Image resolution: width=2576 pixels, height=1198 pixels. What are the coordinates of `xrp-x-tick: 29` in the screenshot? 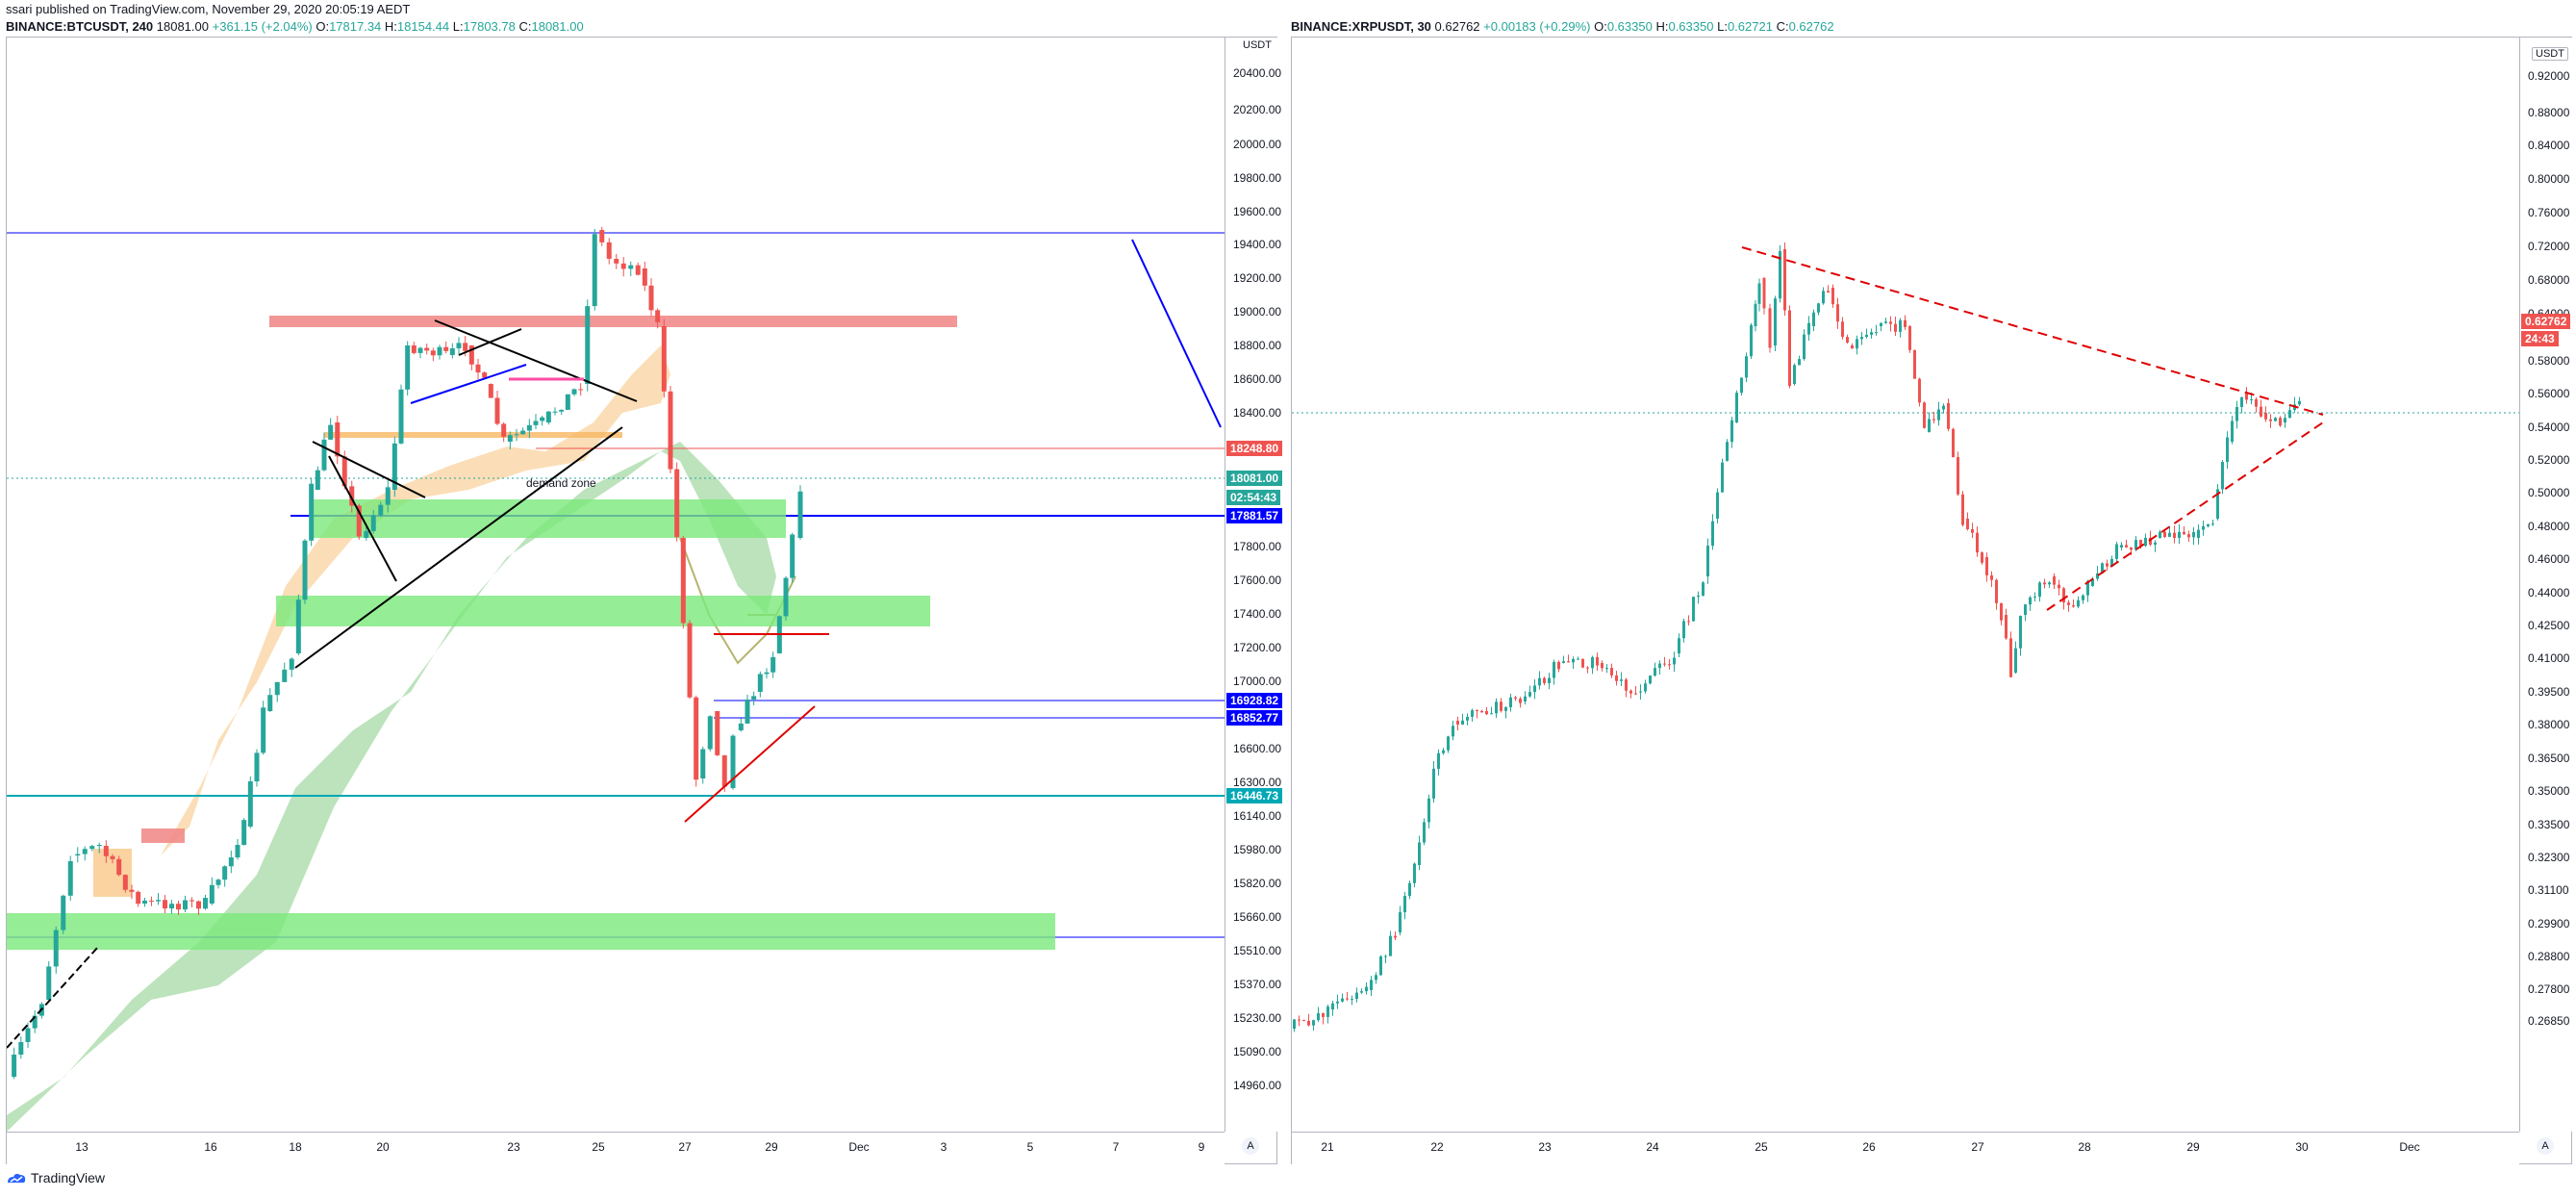 It's located at (2193, 1147).